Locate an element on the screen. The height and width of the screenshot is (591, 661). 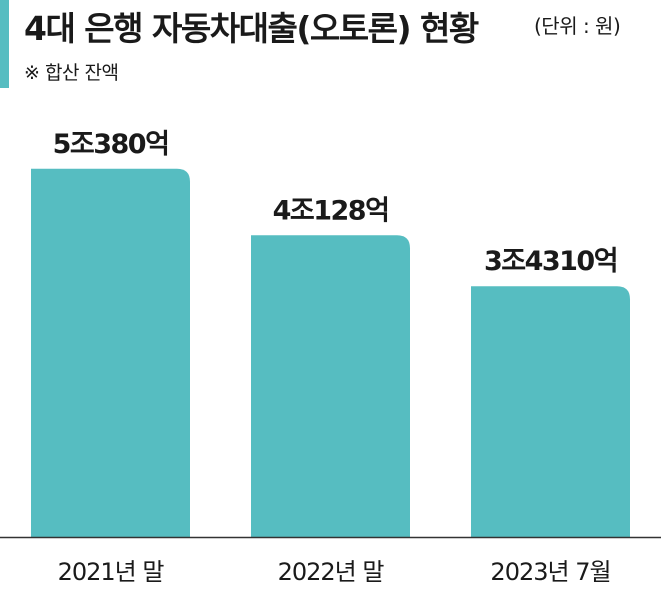
chart-title: 4대 은행 자동차대출(오토론) 현황 is located at coordinates (251, 28).